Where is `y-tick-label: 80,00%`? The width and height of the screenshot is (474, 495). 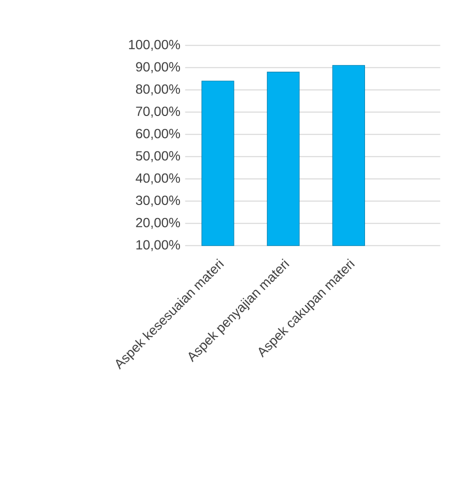
y-tick-label: 80,00% is located at coordinates (158, 90).